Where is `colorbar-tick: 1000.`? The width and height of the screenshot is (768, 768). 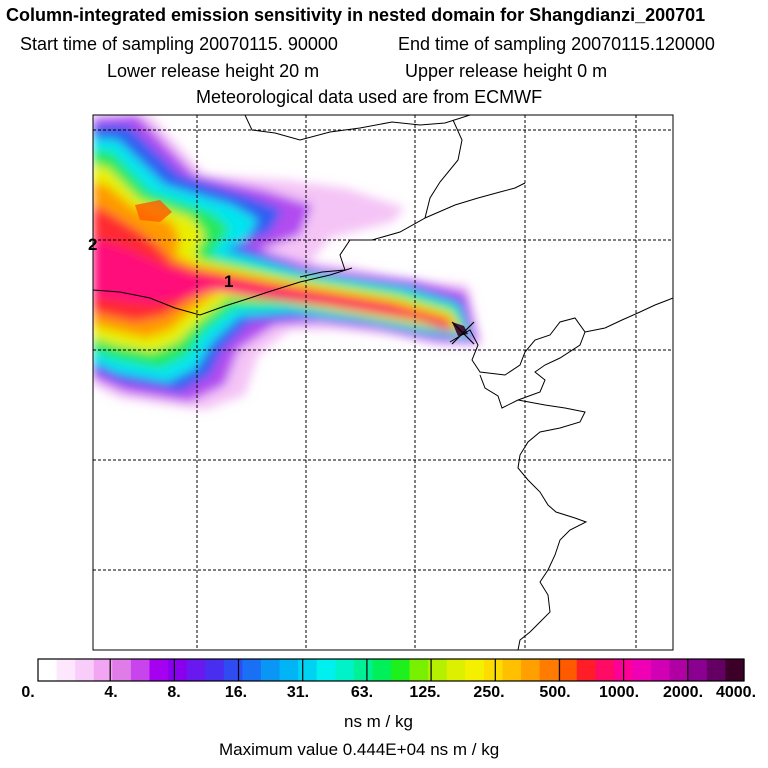 colorbar-tick: 1000. is located at coordinates (619, 692).